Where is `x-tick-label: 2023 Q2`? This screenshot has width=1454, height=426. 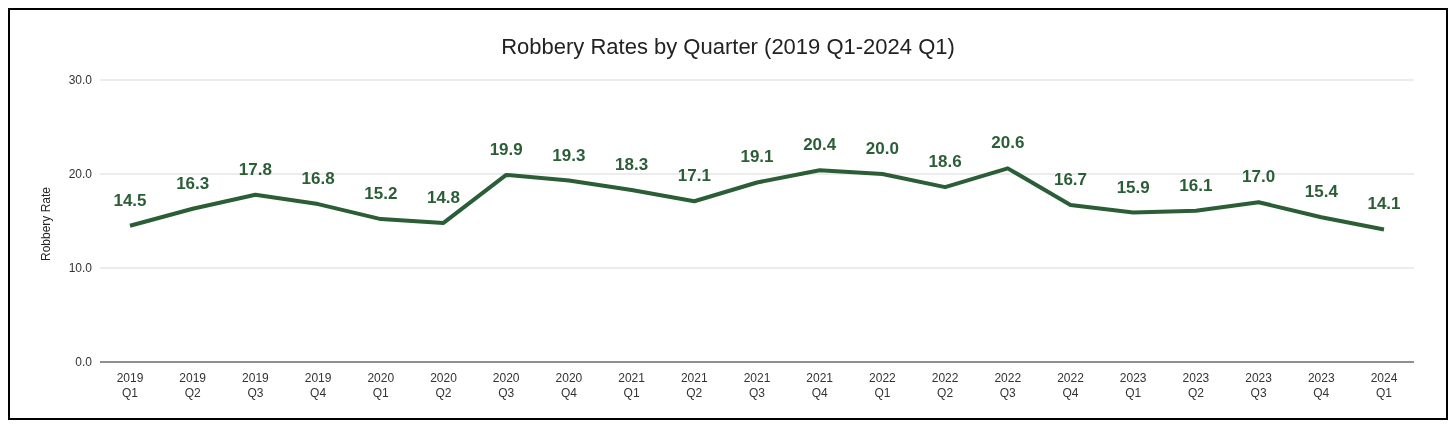
x-tick-label: 2023 Q2 is located at coordinates (1196, 385).